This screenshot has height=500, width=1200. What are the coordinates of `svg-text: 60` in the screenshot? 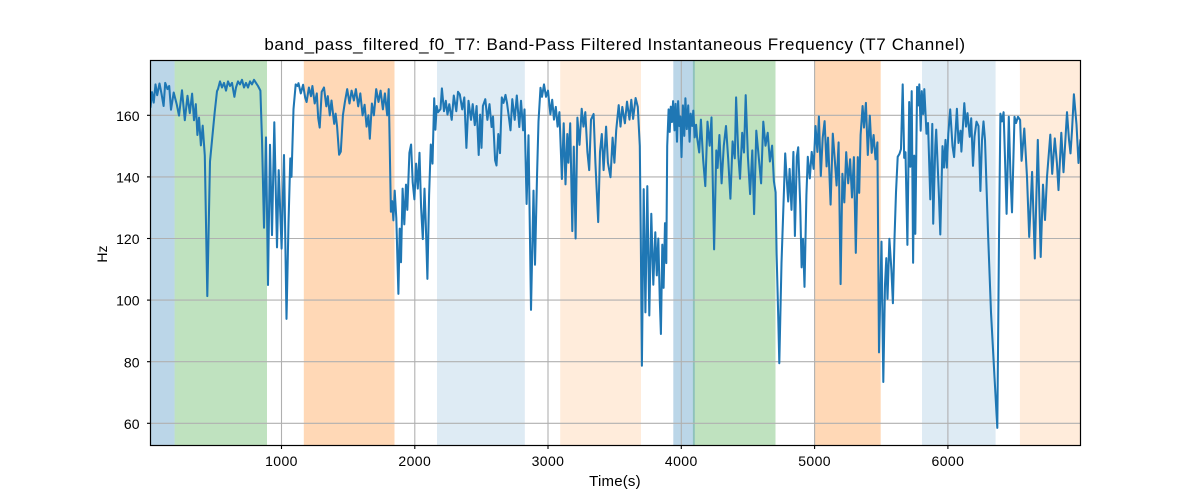 It's located at (132, 424).